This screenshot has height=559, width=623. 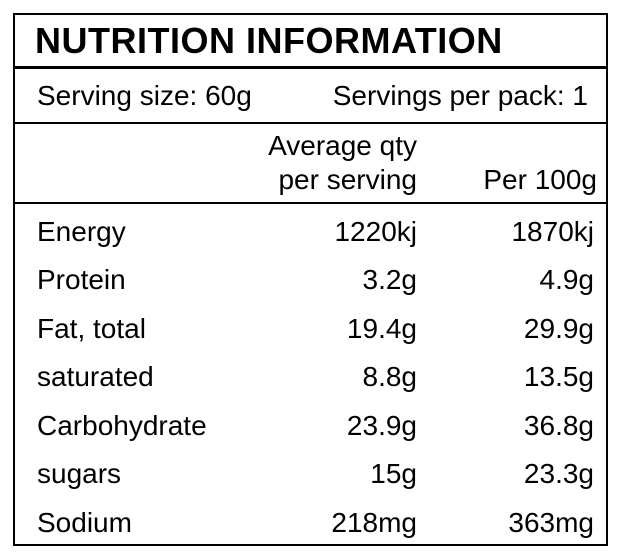 What do you see at coordinates (310, 325) in the screenshot?
I see `table-row: Fat, total 19.4g 29.9g` at bounding box center [310, 325].